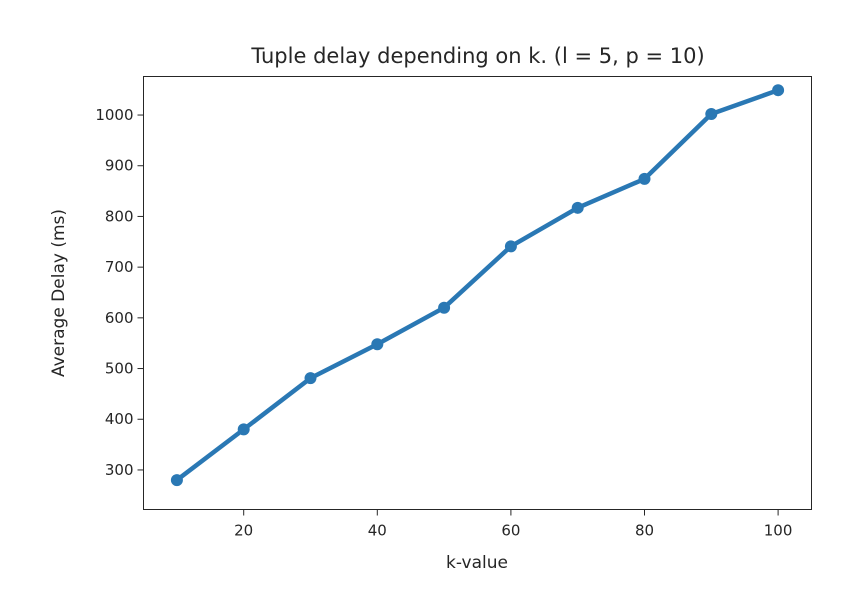  I want to click on y-tick-label: 300, so click(119, 470).